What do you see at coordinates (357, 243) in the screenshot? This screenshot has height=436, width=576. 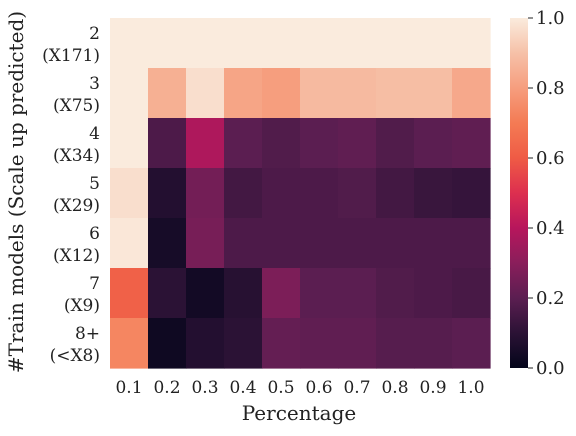 I see `heatmap-cell-r4-c6` at bounding box center [357, 243].